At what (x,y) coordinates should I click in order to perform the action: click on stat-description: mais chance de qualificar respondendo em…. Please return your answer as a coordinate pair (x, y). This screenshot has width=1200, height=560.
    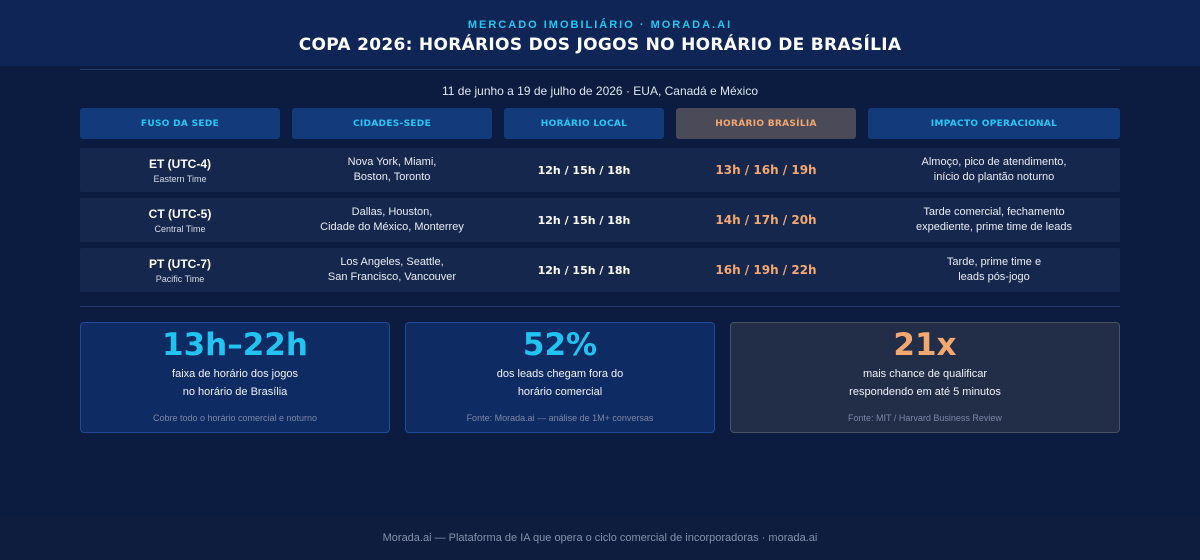
    Looking at the image, I should click on (925, 383).